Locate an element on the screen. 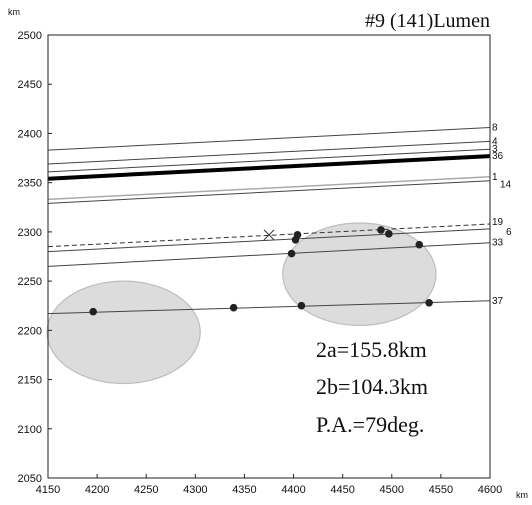 The image size is (532, 505). annotation-position-angle: P.A.=79deg. is located at coordinates (370, 424).